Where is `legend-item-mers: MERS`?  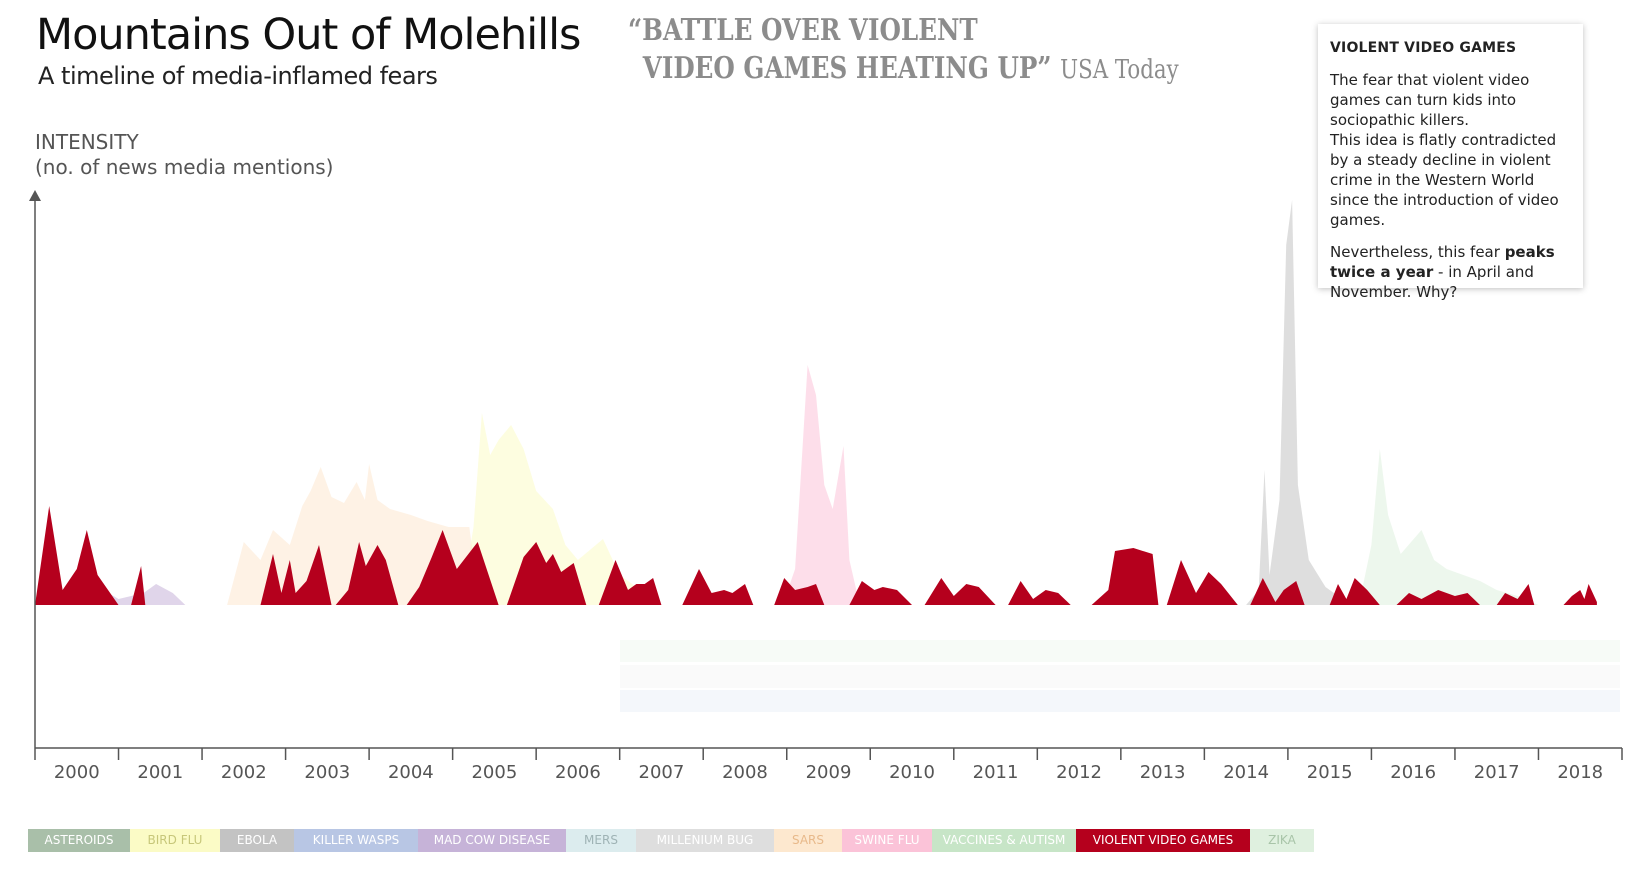
legend-item-mers: MERS is located at coordinates (601, 840).